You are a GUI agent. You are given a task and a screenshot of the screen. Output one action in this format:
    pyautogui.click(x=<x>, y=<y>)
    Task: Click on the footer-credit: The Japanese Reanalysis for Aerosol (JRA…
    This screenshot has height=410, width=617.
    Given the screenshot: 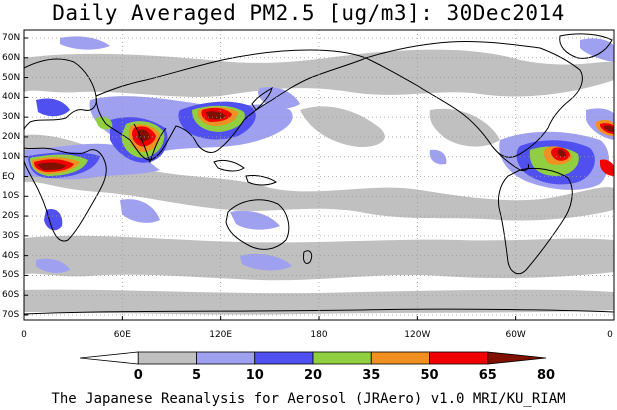 What is the action you would take?
    pyautogui.click(x=308, y=399)
    